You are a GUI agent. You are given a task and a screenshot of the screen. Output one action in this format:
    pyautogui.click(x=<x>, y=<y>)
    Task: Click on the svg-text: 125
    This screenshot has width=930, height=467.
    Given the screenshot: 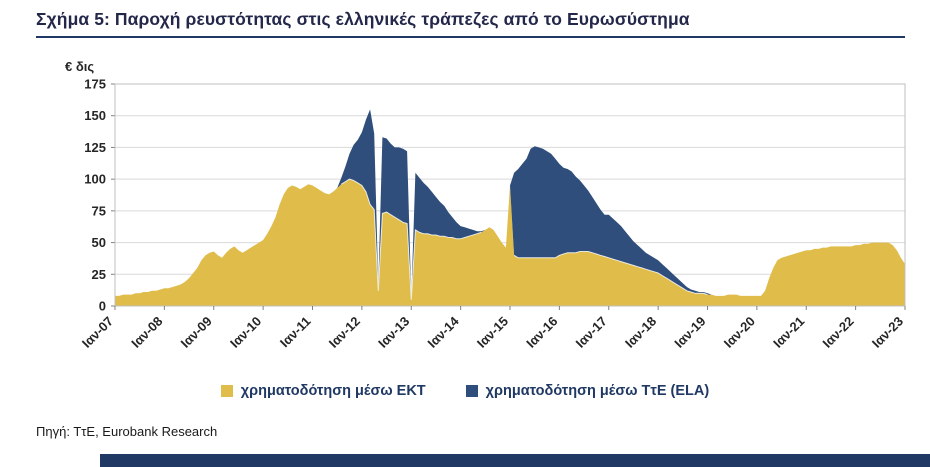 What is the action you would take?
    pyautogui.click(x=95, y=147)
    